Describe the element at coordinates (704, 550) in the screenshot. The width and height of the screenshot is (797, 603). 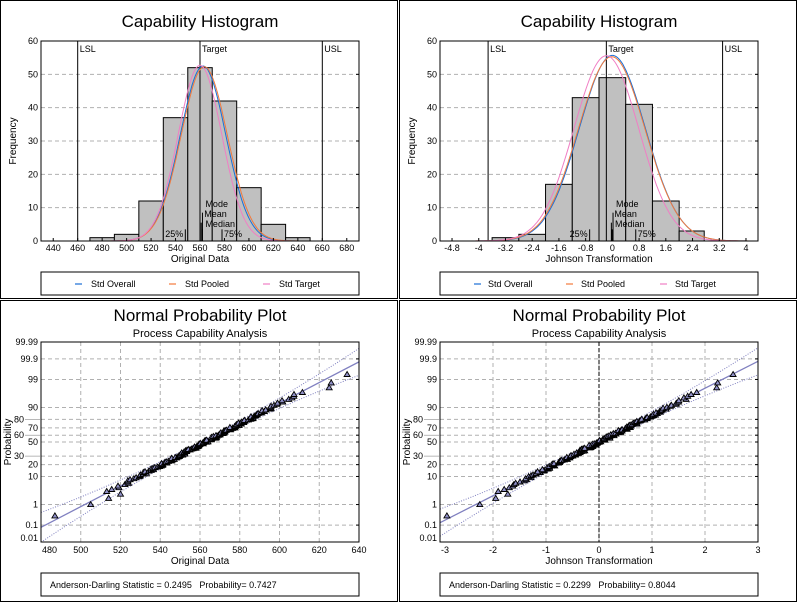
I see `x-tick-label: 2` at that location.